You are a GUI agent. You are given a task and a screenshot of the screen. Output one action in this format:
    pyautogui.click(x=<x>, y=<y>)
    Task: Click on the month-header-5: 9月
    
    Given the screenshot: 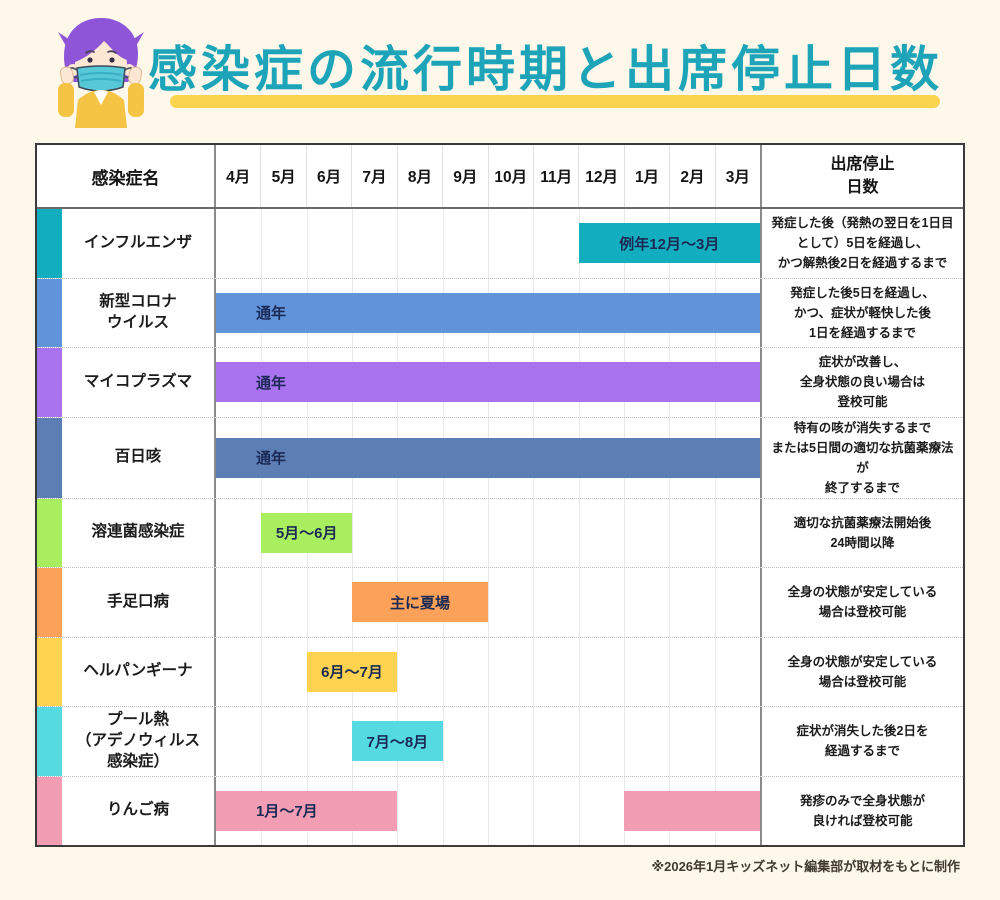 What is the action you would take?
    pyautogui.click(x=464, y=176)
    